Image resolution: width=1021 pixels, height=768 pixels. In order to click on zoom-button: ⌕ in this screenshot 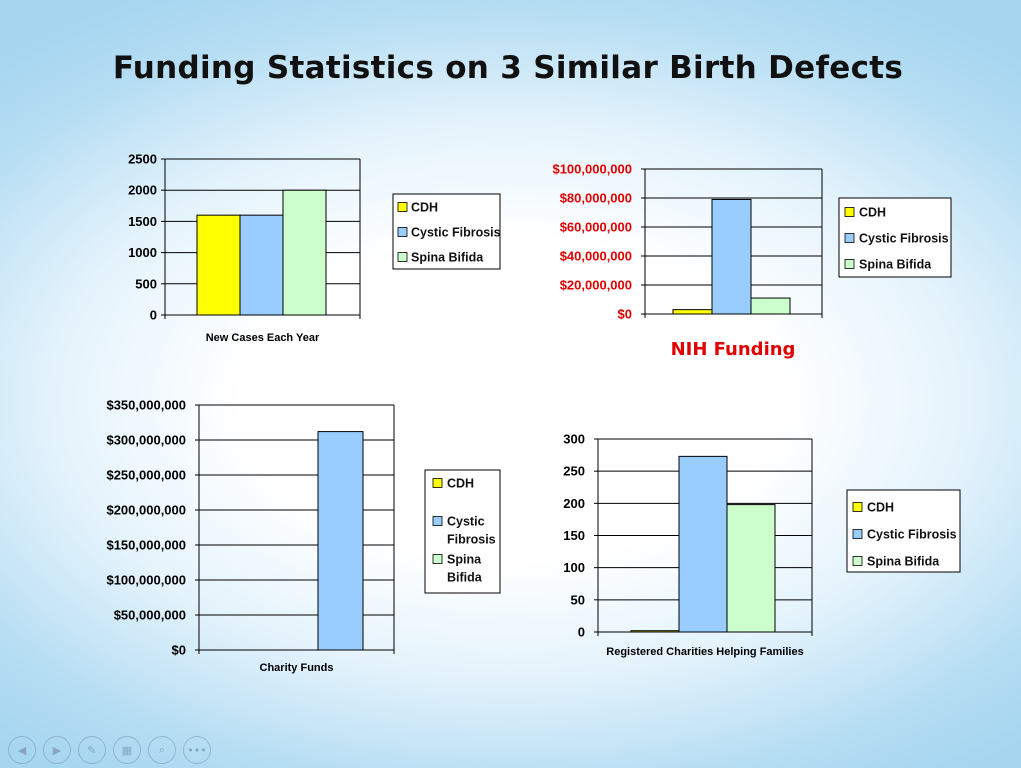, I will do `click(162, 750)`.